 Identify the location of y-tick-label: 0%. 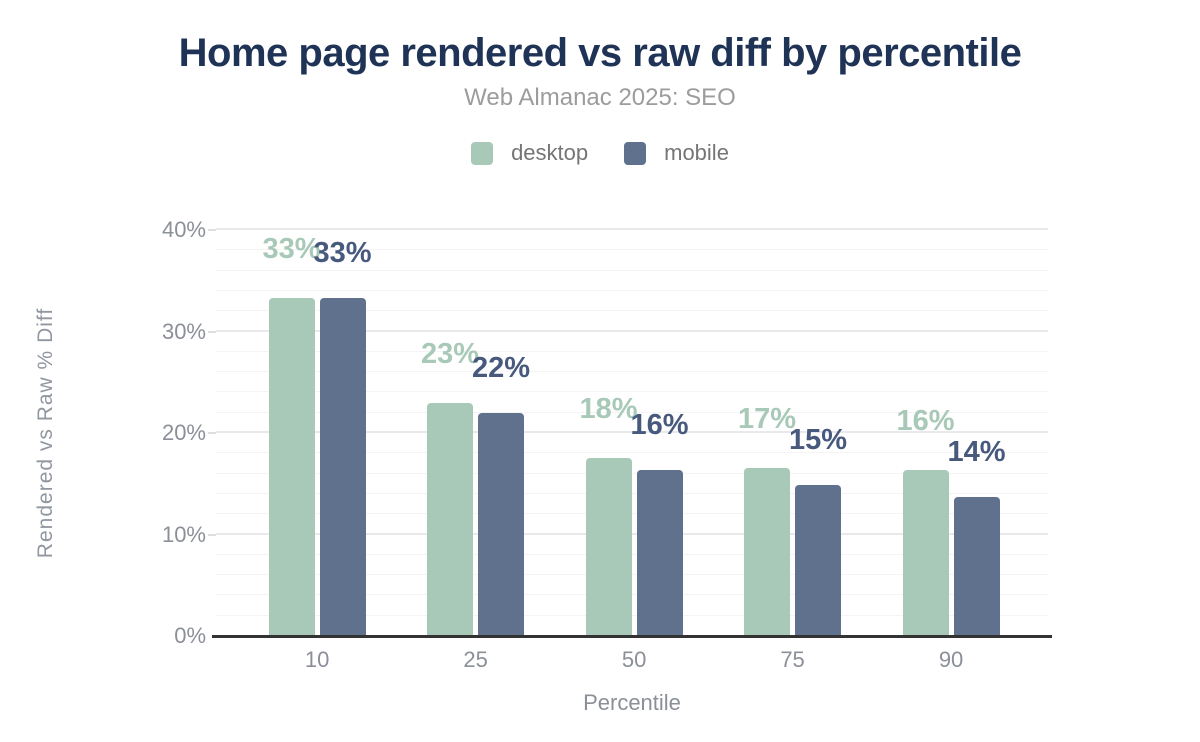
(190, 635).